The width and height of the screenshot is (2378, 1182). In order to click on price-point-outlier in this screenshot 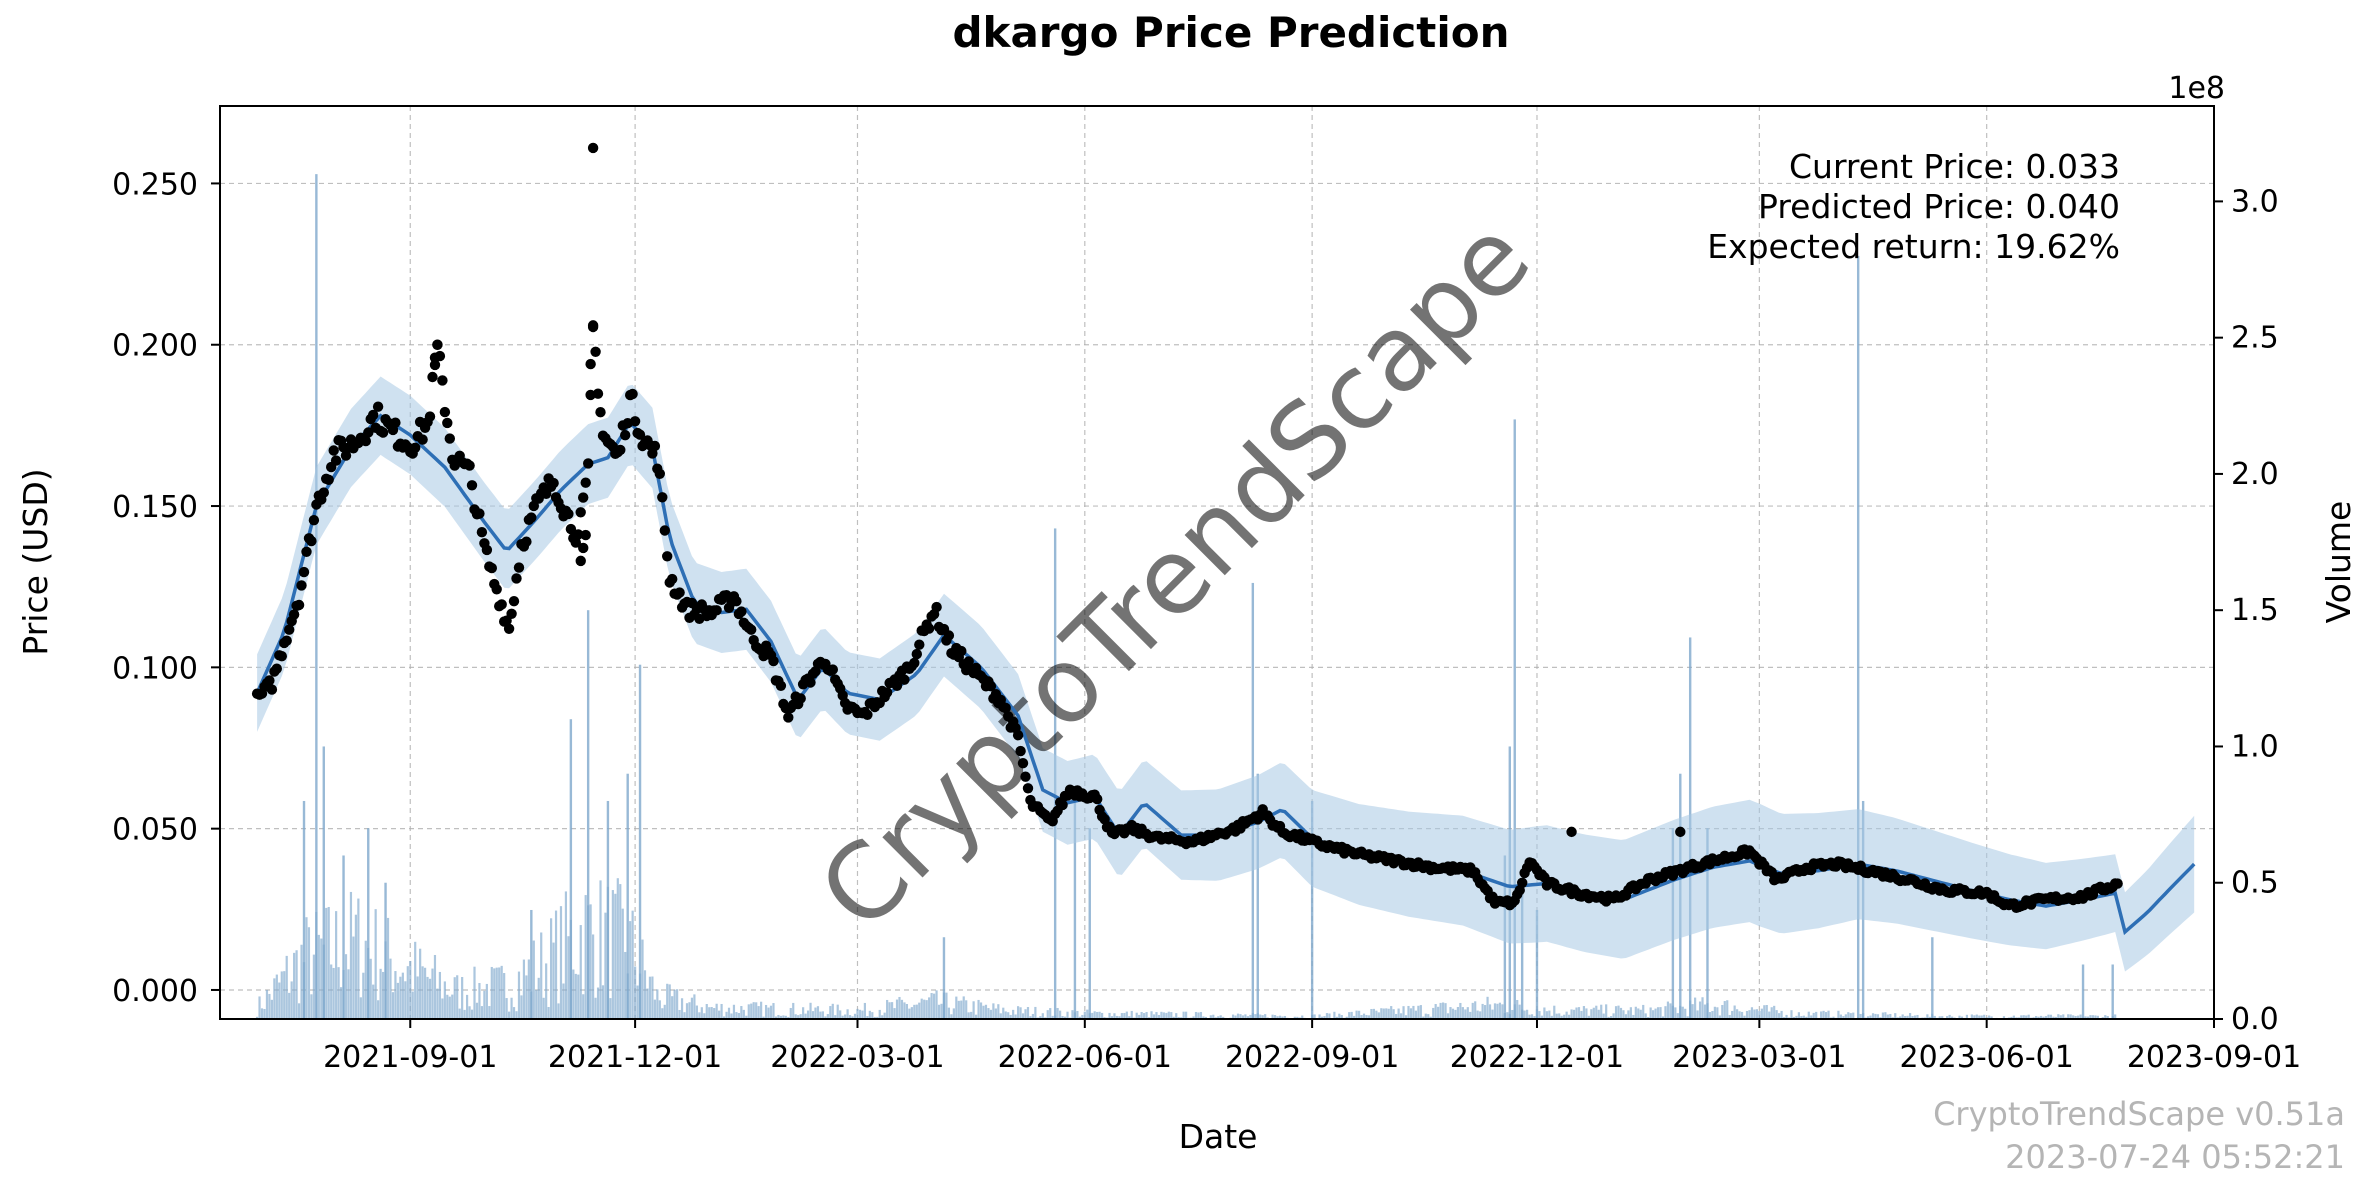, I will do `click(583, 548)`.